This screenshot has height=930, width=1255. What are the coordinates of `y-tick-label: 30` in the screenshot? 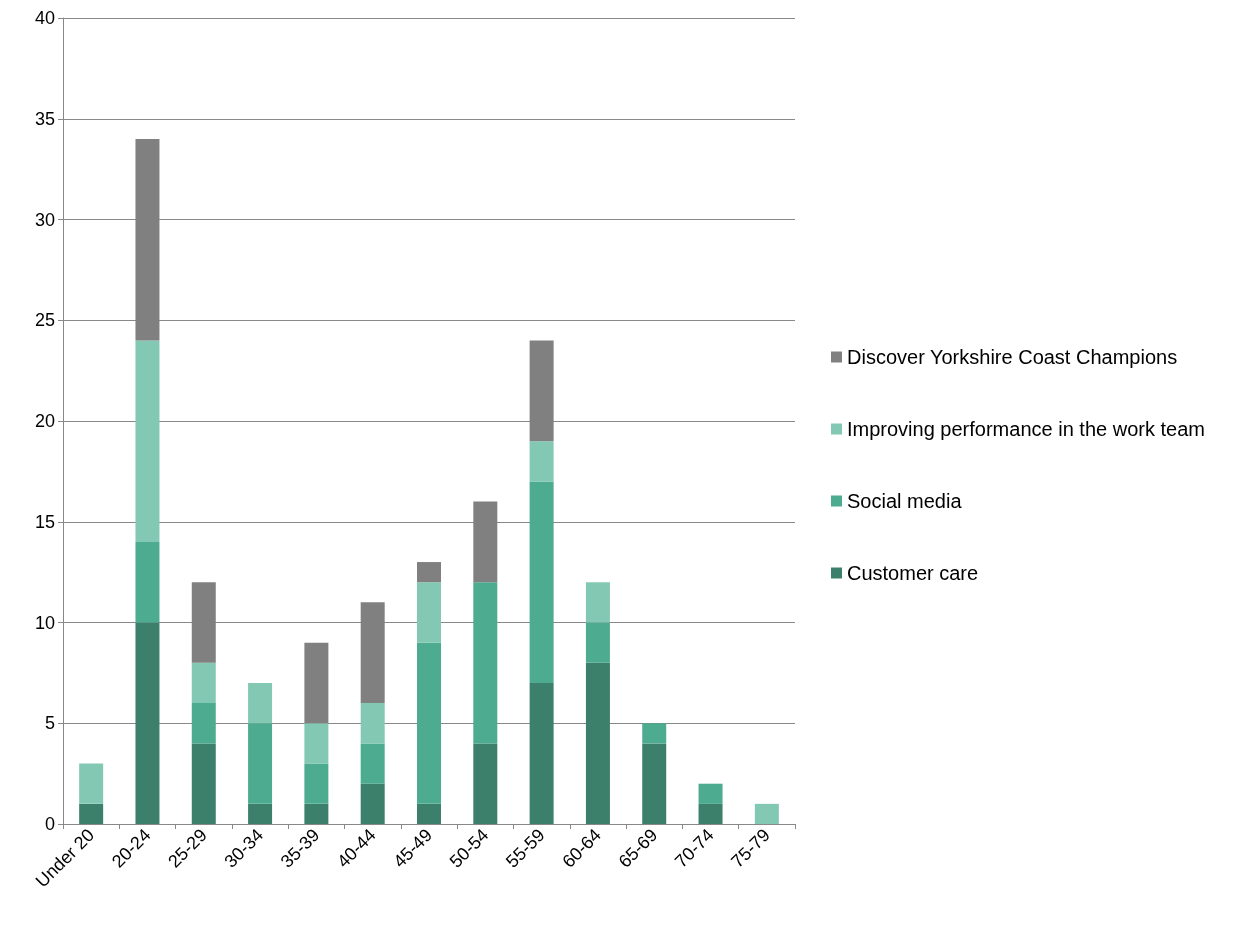 It's located at (44, 219).